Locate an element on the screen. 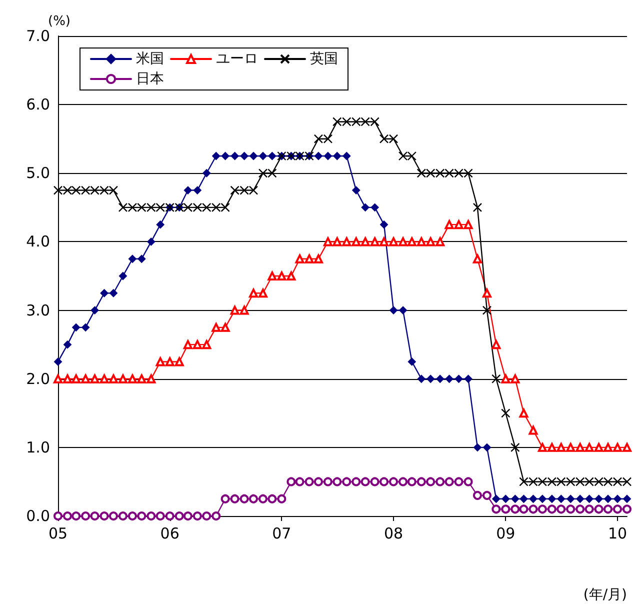 The height and width of the screenshot is (604, 635). y-tick-label: 7.0 is located at coordinates (38, 36).